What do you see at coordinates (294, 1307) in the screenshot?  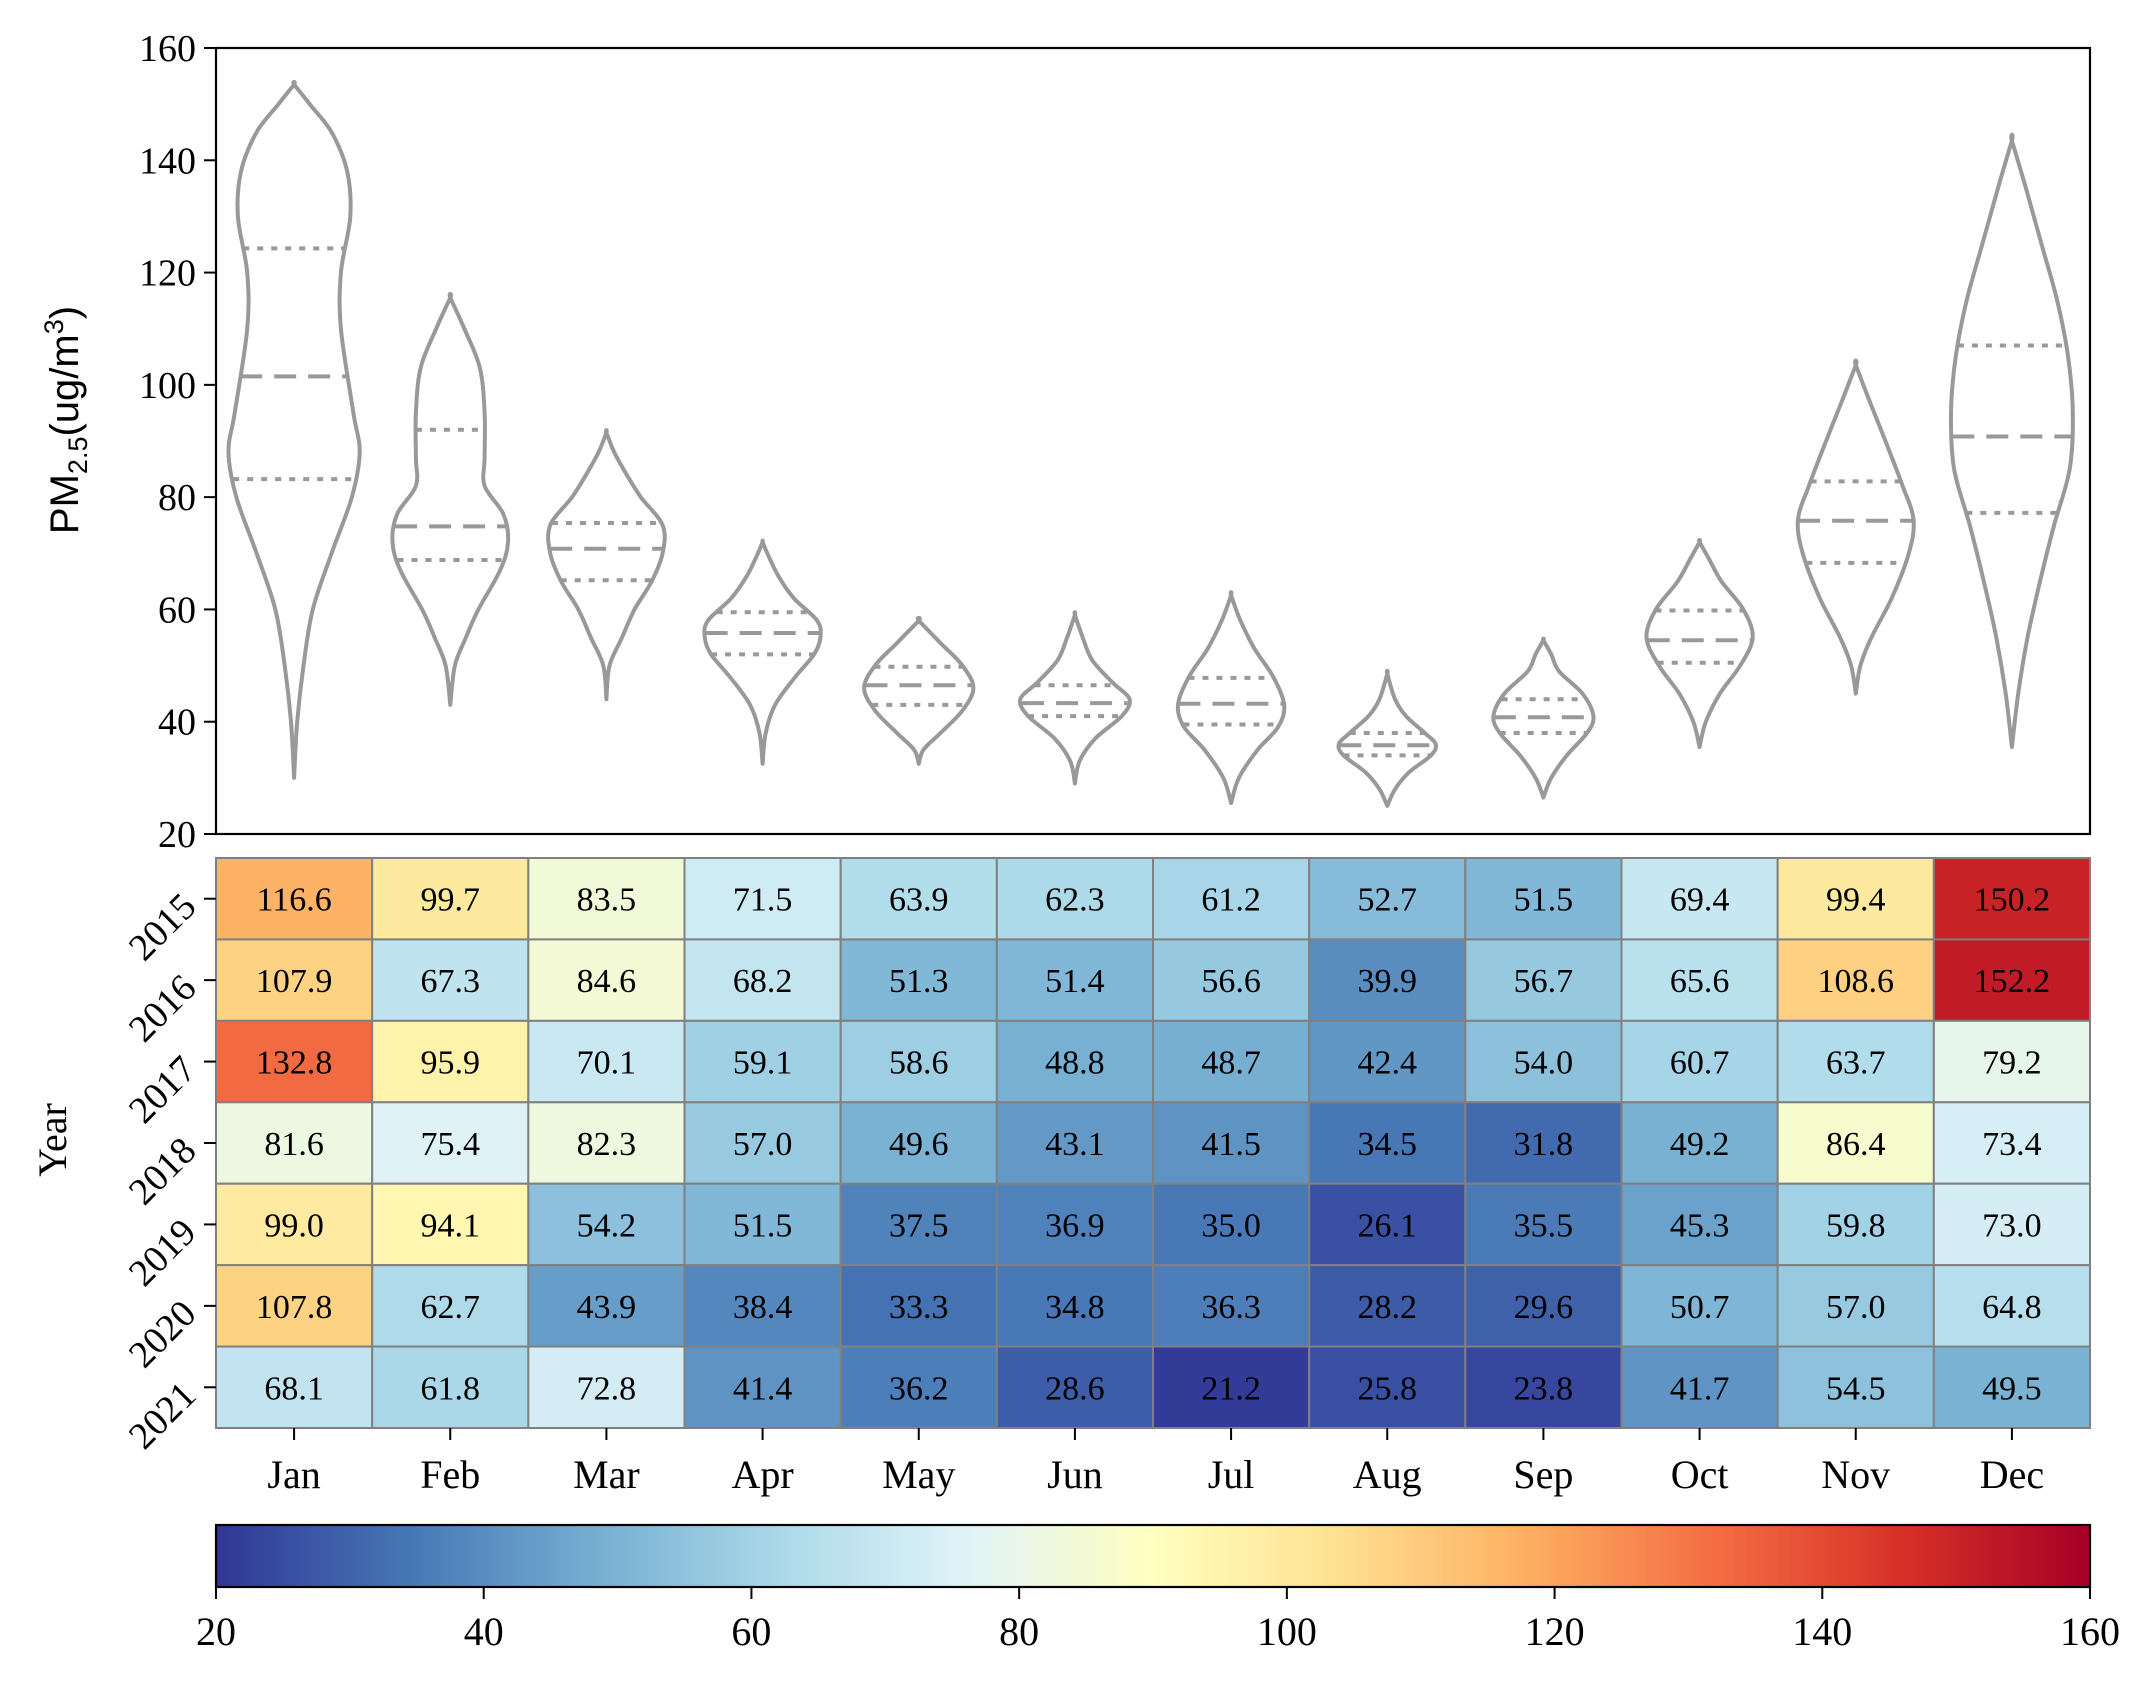 I see `heatmap-cell-label: 107.8` at bounding box center [294, 1307].